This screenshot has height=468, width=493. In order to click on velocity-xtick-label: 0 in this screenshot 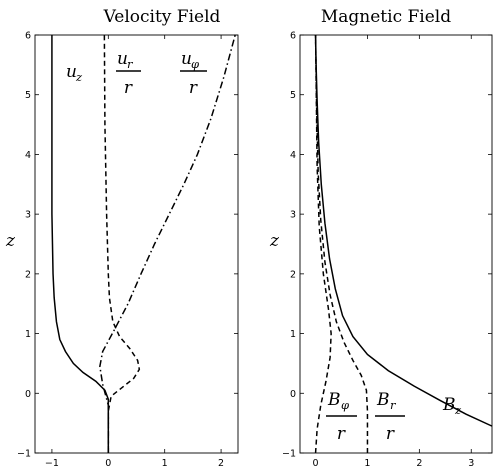, I will do `click(108, 463)`.